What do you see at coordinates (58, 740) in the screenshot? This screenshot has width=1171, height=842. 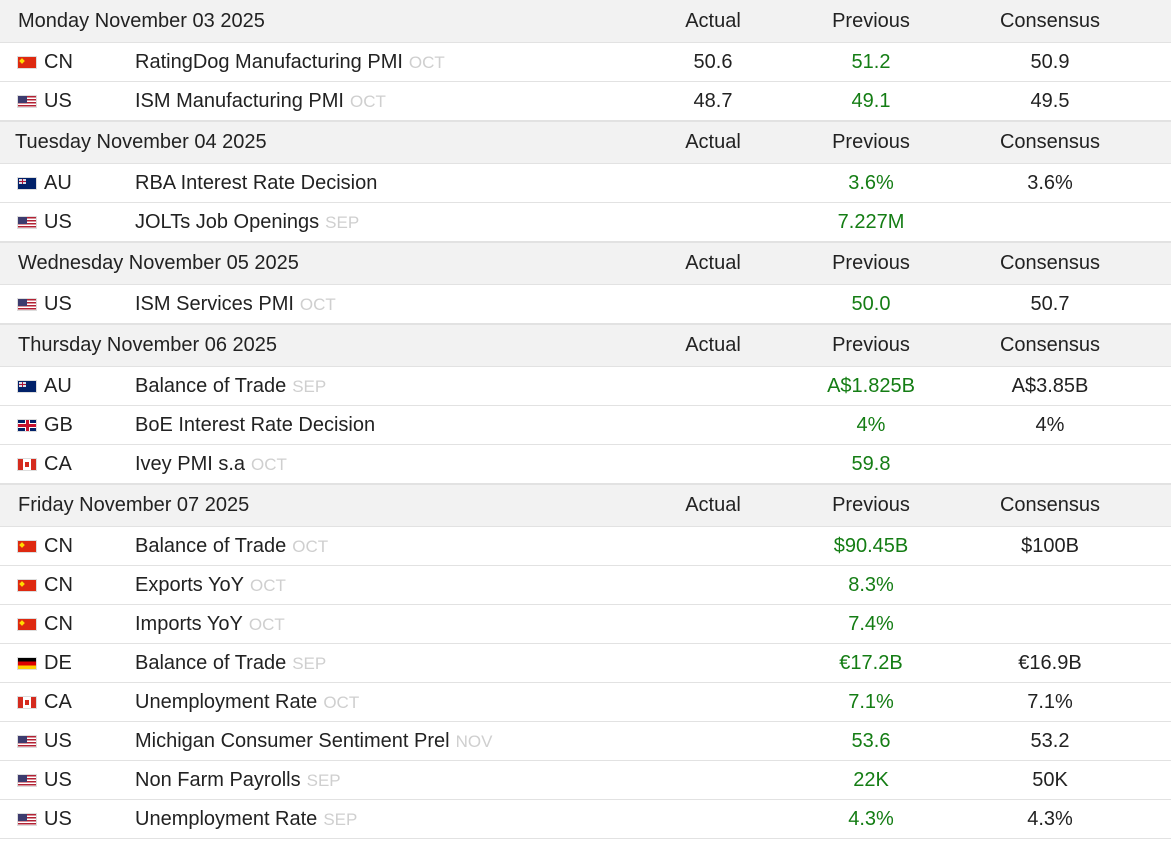 I see `country-code: US` at bounding box center [58, 740].